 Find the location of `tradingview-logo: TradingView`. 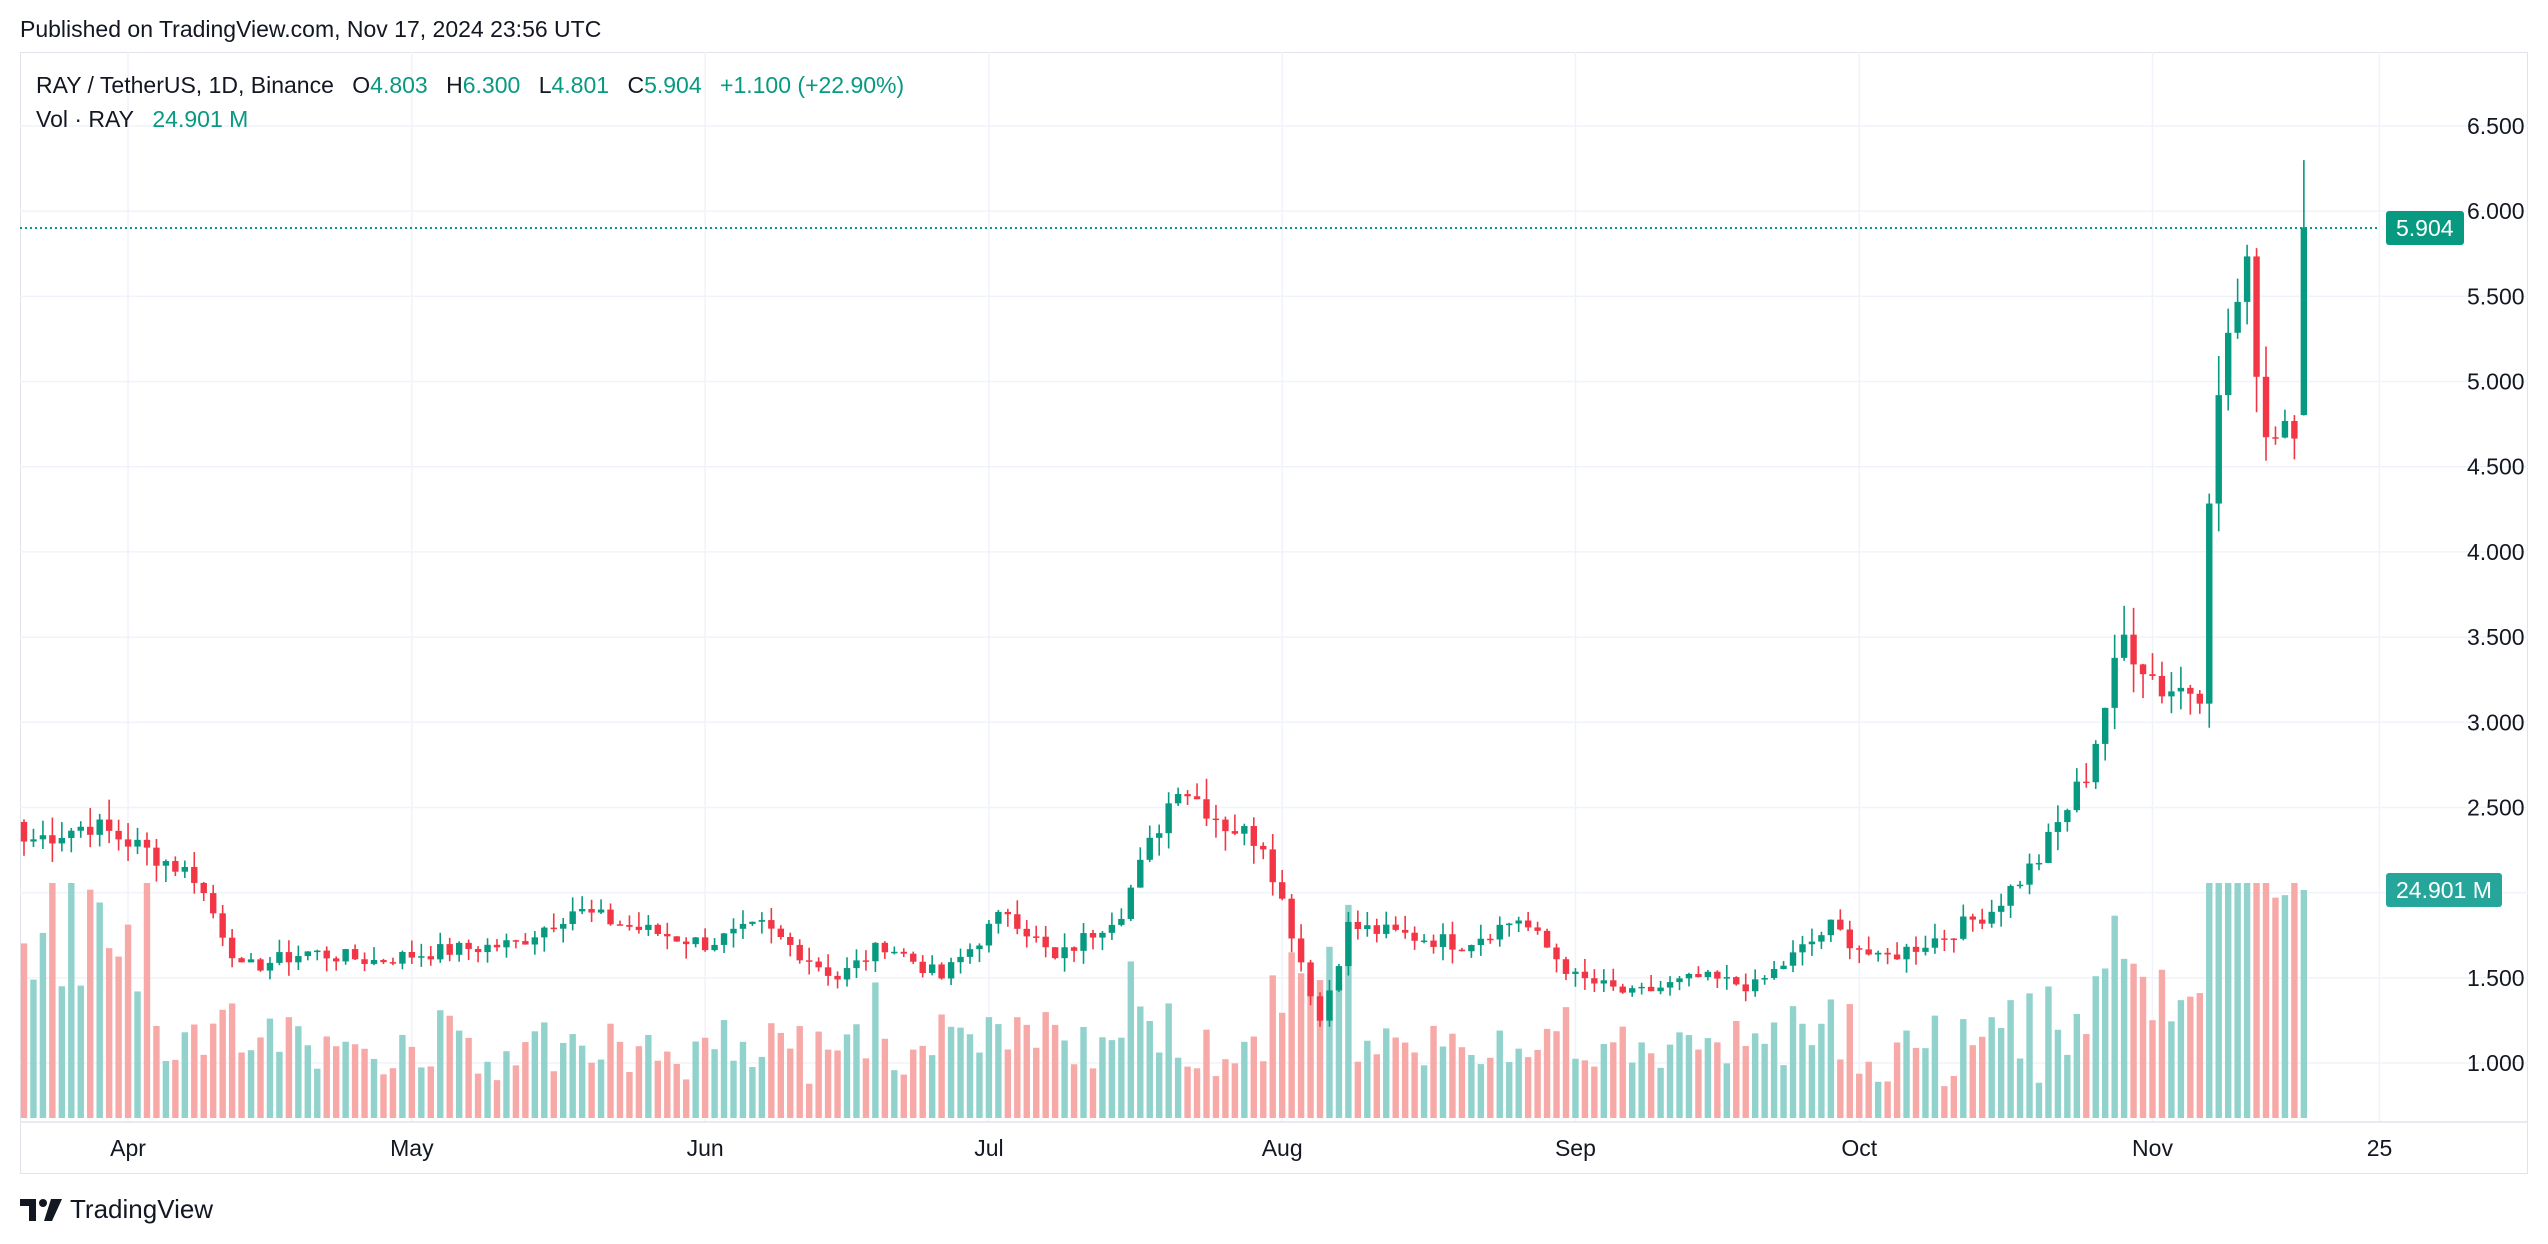

tradingview-logo: TradingView is located at coordinates (116, 1209).